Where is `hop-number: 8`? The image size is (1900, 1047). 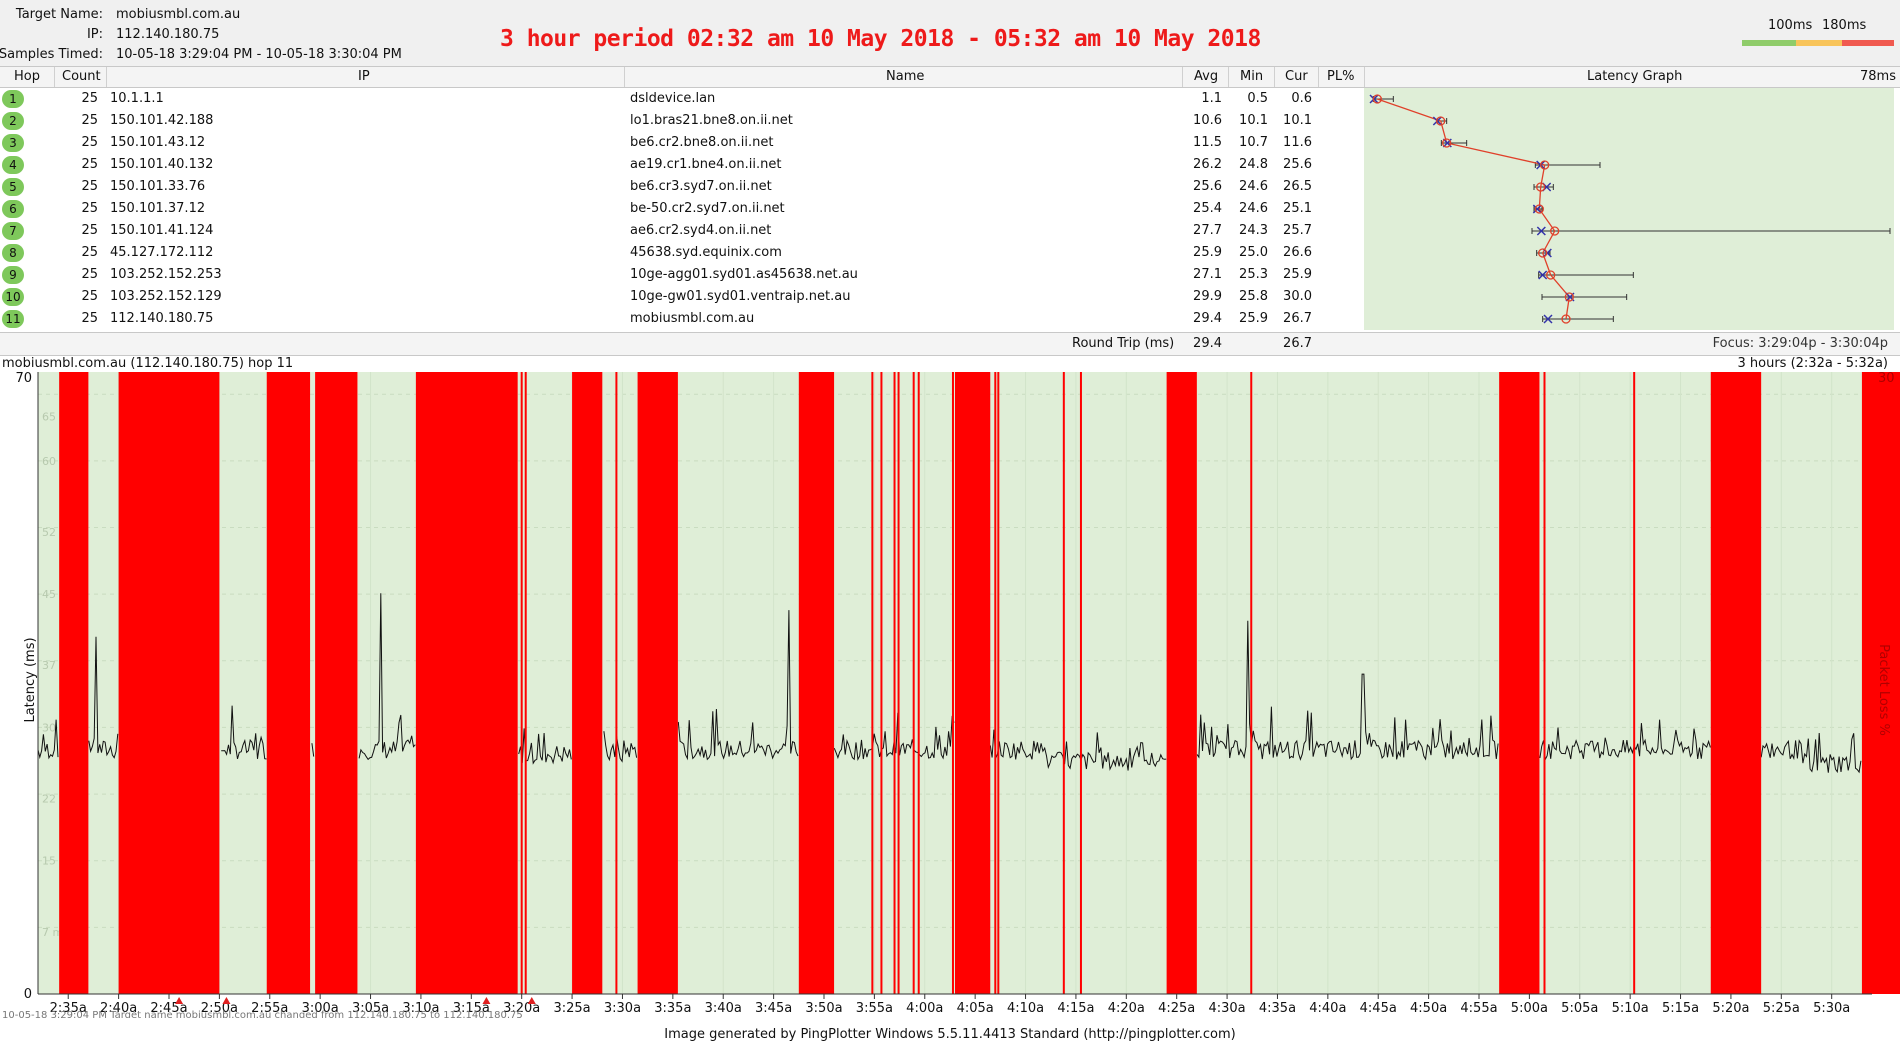 hop-number: 8 is located at coordinates (13, 253).